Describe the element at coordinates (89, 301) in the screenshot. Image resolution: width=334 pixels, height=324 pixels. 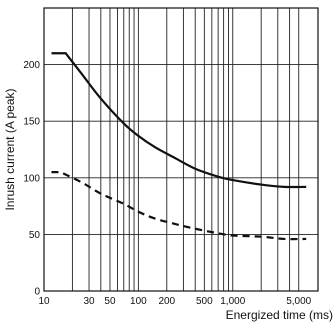
I see `x-tick-label: 30` at that location.